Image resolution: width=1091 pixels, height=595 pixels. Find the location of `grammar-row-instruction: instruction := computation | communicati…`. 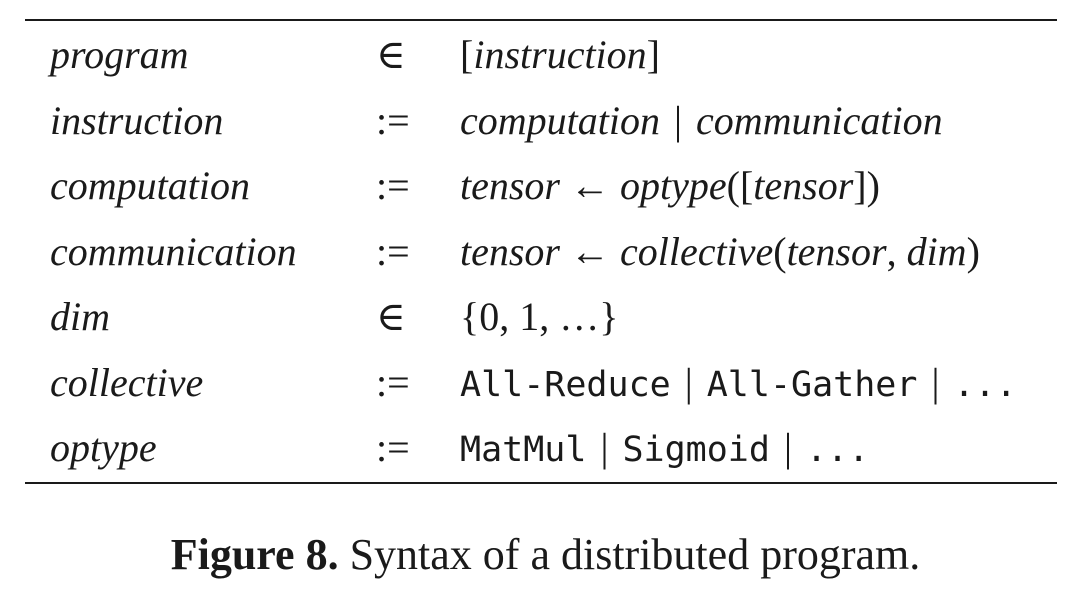

grammar-row-instruction: instruction := computation | communicati… is located at coordinates (545, 121).